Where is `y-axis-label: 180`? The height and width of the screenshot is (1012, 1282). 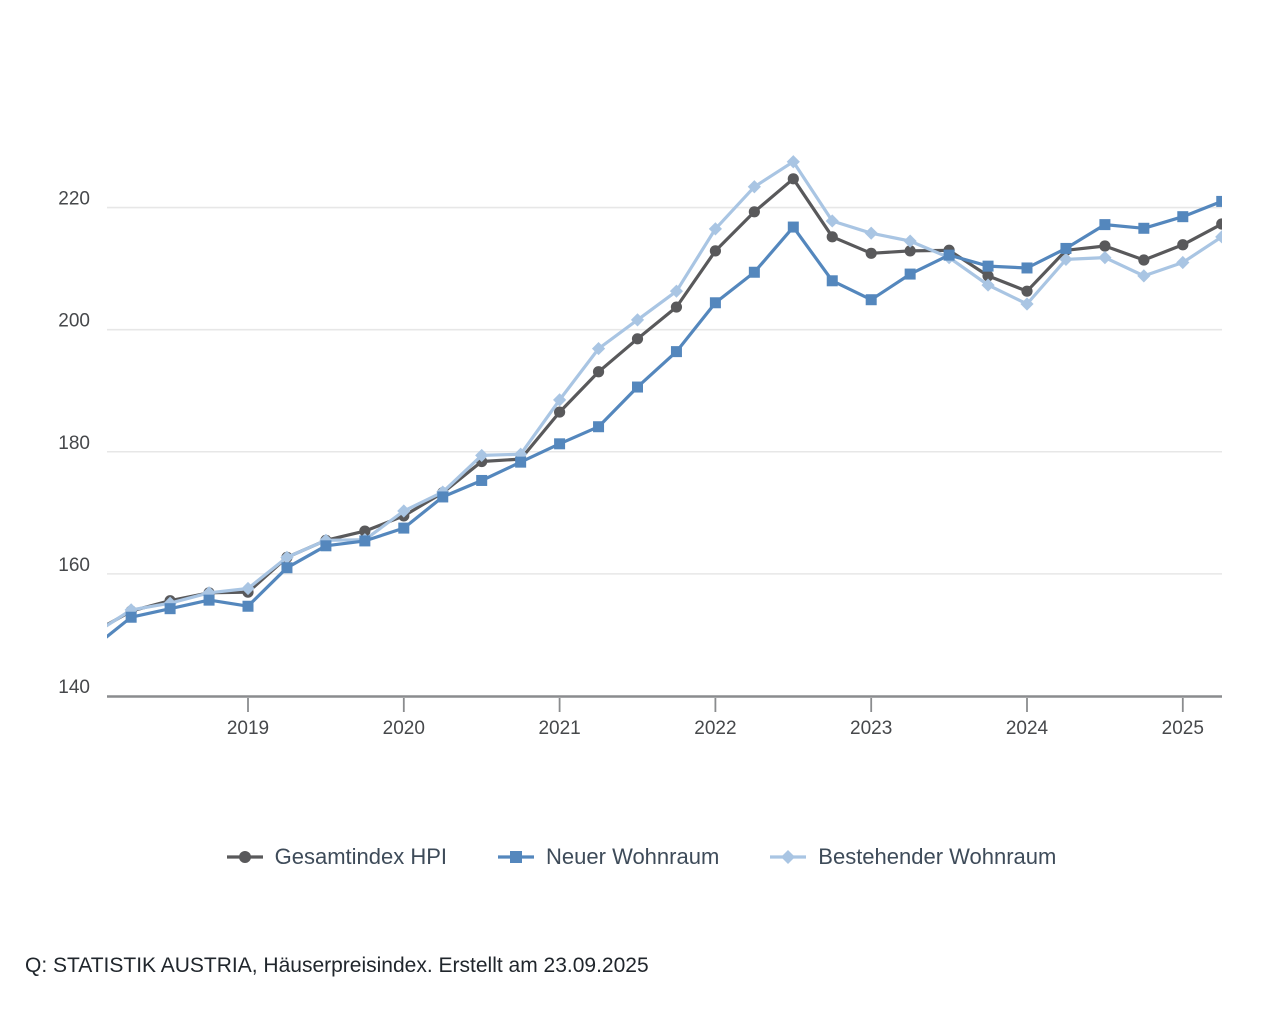 y-axis-label: 180 is located at coordinates (74, 443).